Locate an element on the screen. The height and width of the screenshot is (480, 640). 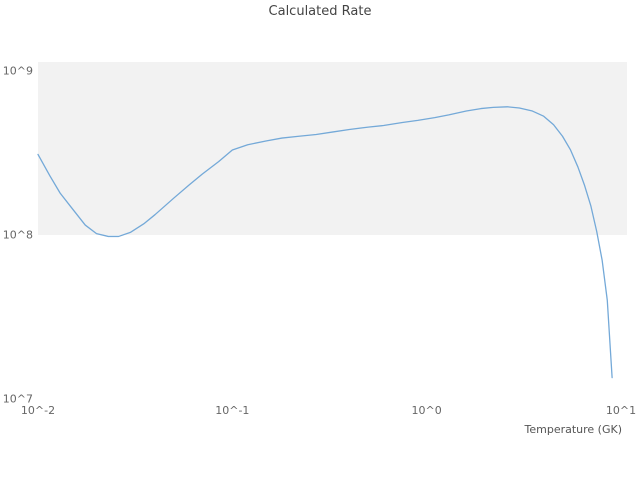
y-tick-label: 10^8 is located at coordinates (18, 235).